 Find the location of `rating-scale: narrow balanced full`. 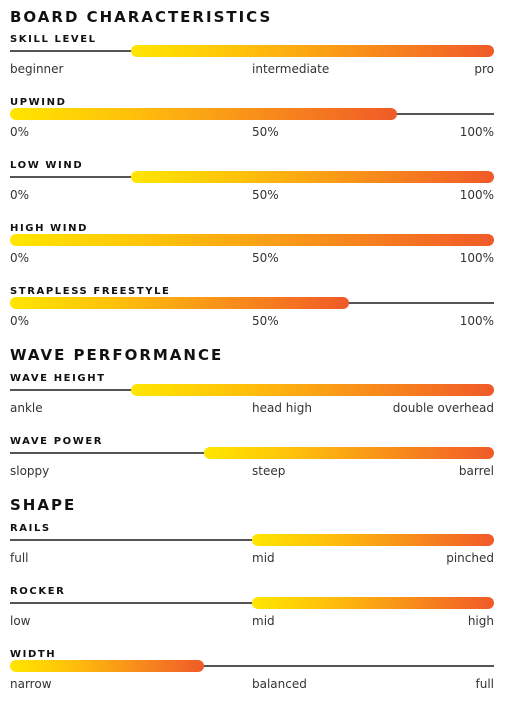

rating-scale: narrow balanced full is located at coordinates (252, 685).